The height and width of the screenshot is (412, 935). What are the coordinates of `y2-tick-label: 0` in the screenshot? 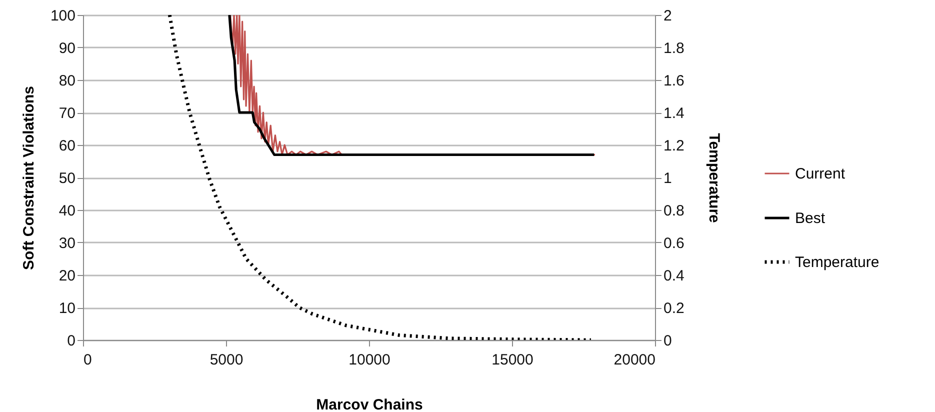 It's located at (668, 341).